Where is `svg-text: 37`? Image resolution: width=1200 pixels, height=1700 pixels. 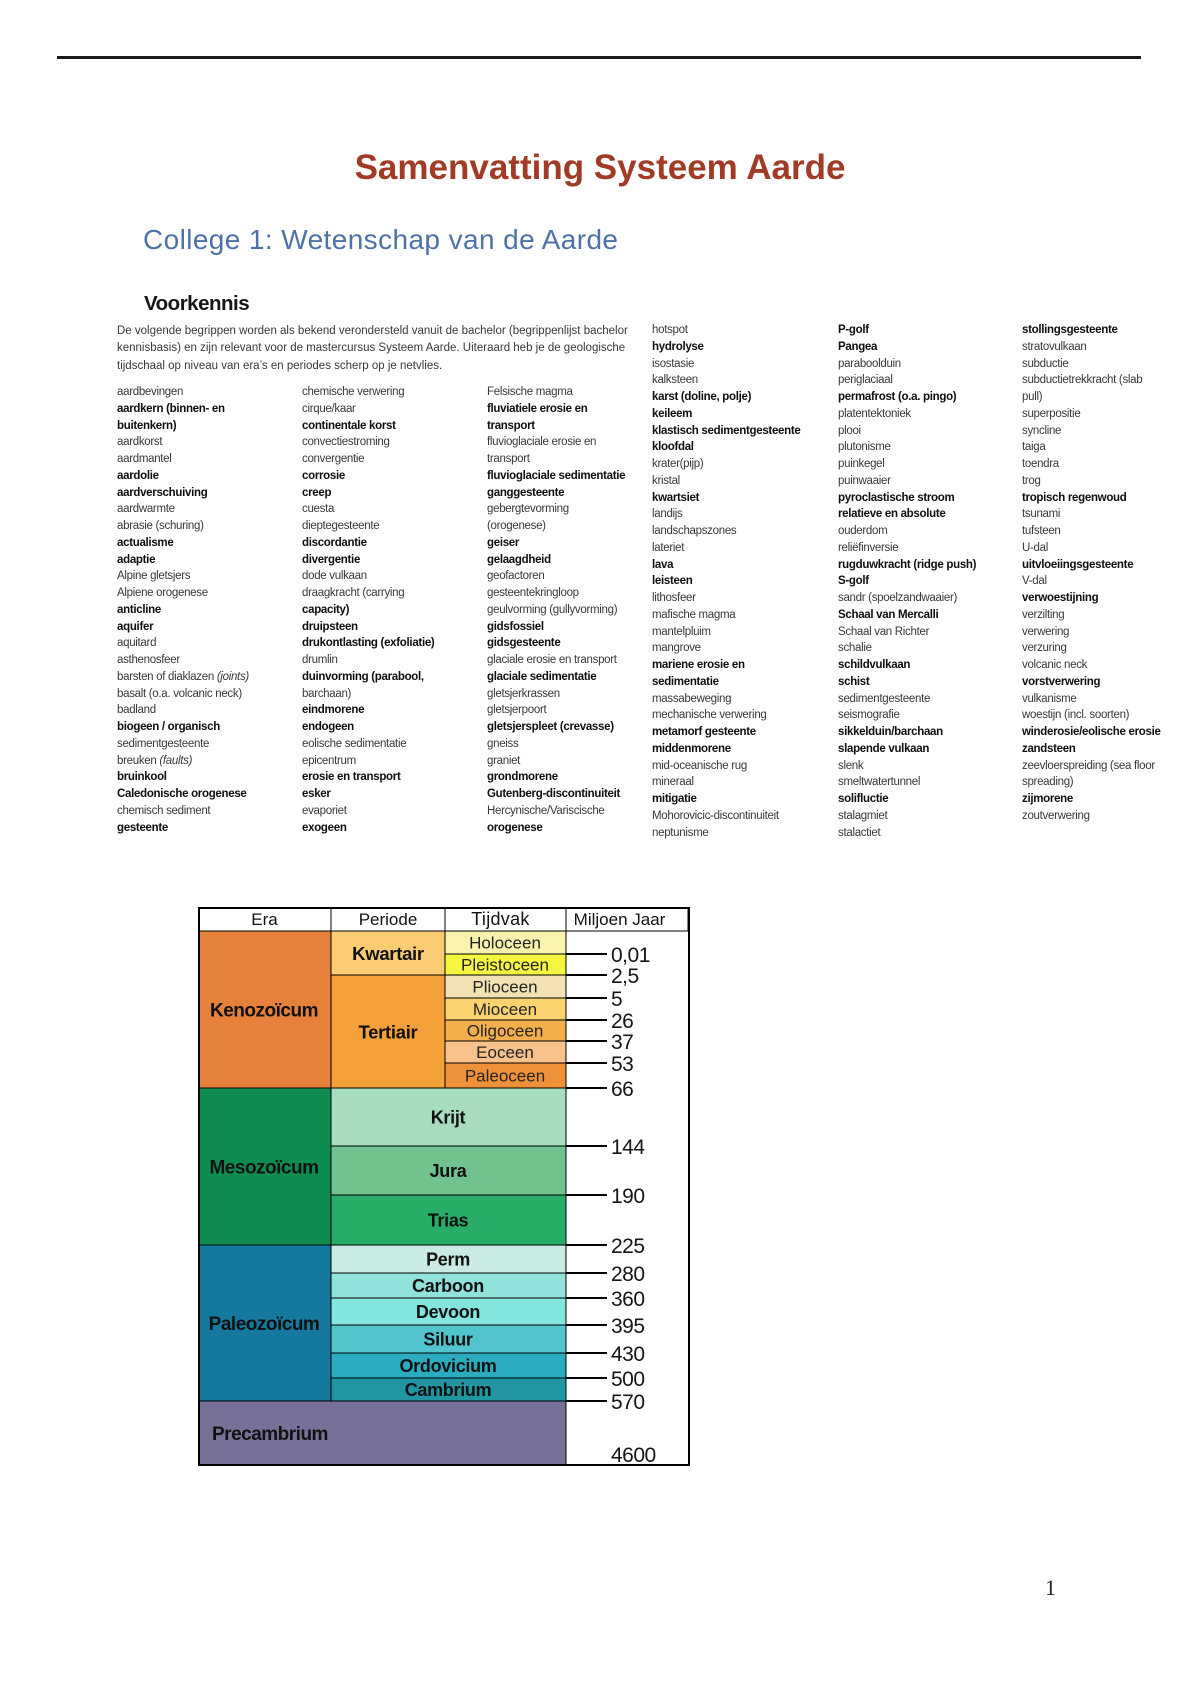
svg-text: 37 is located at coordinates (622, 1042).